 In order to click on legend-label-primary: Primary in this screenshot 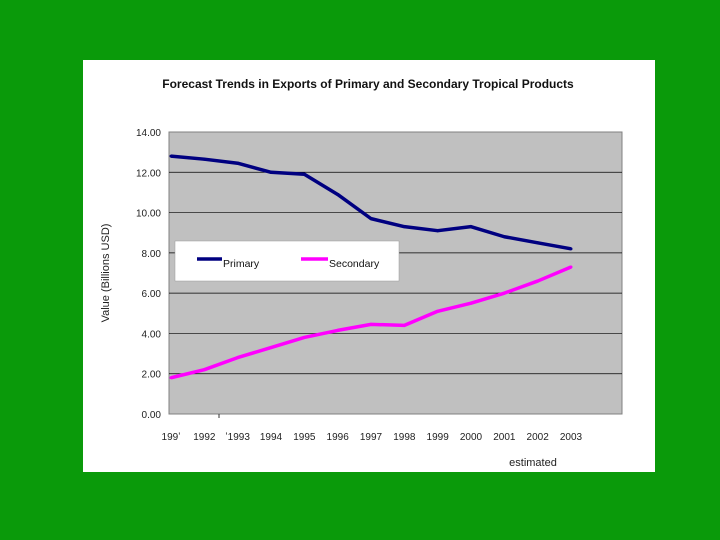, I will do `click(241, 264)`.